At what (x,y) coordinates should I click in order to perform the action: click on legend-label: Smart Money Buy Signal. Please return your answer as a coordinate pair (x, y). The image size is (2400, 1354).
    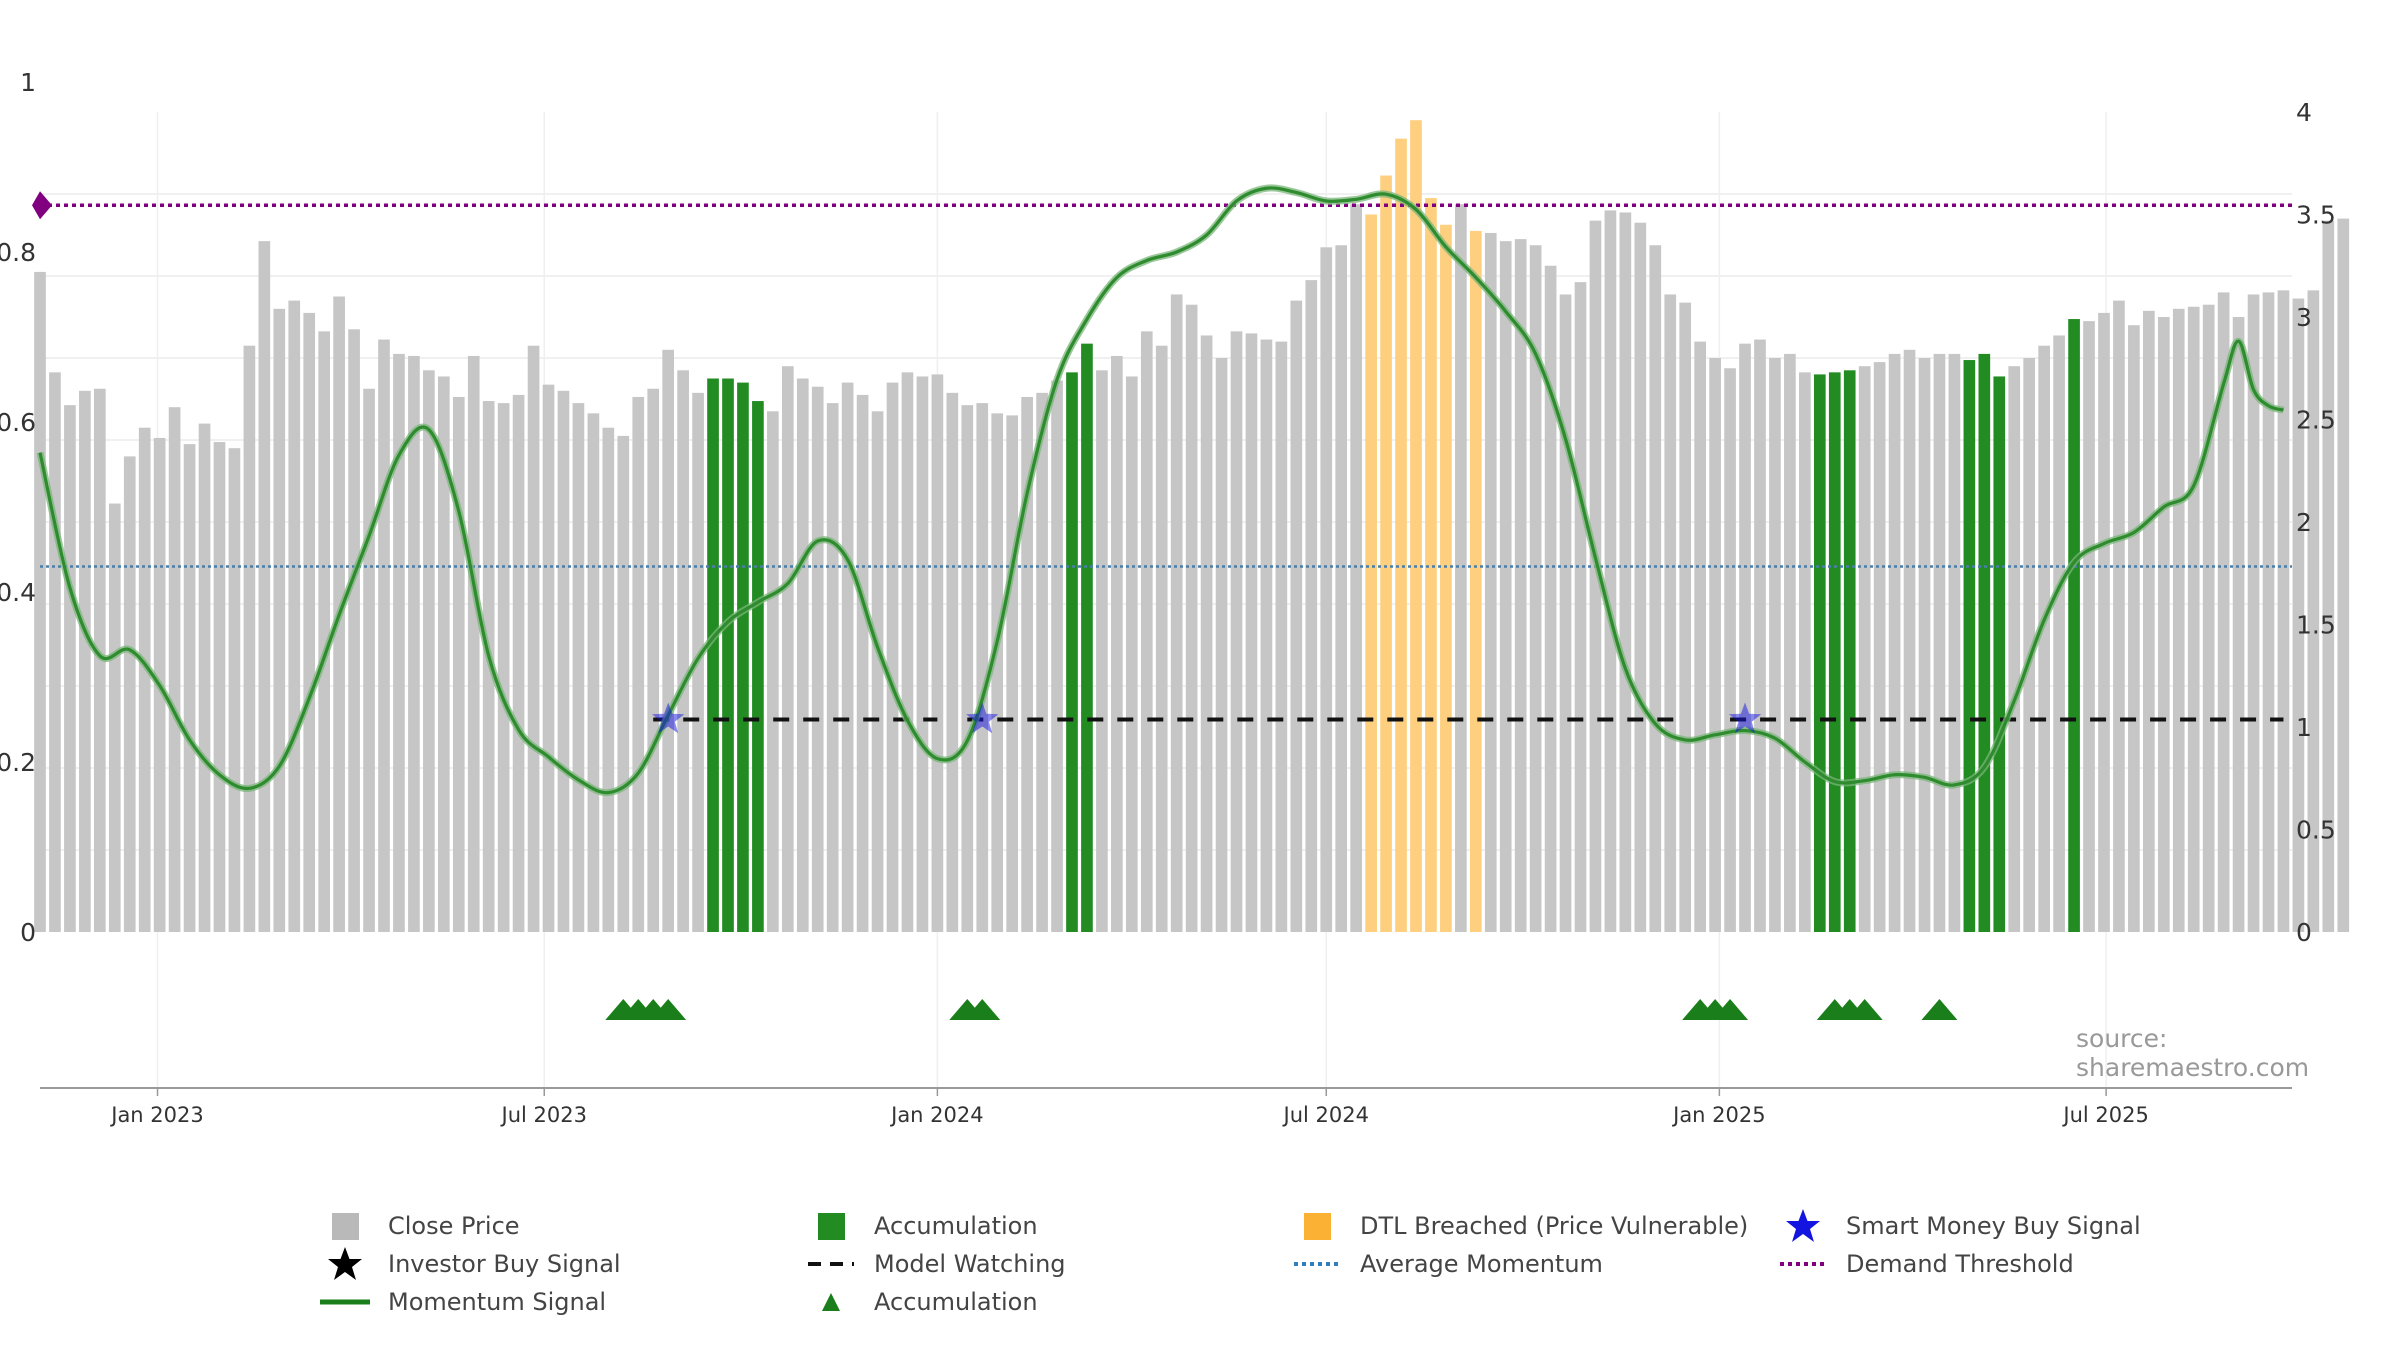
    Looking at the image, I should click on (1993, 1226).